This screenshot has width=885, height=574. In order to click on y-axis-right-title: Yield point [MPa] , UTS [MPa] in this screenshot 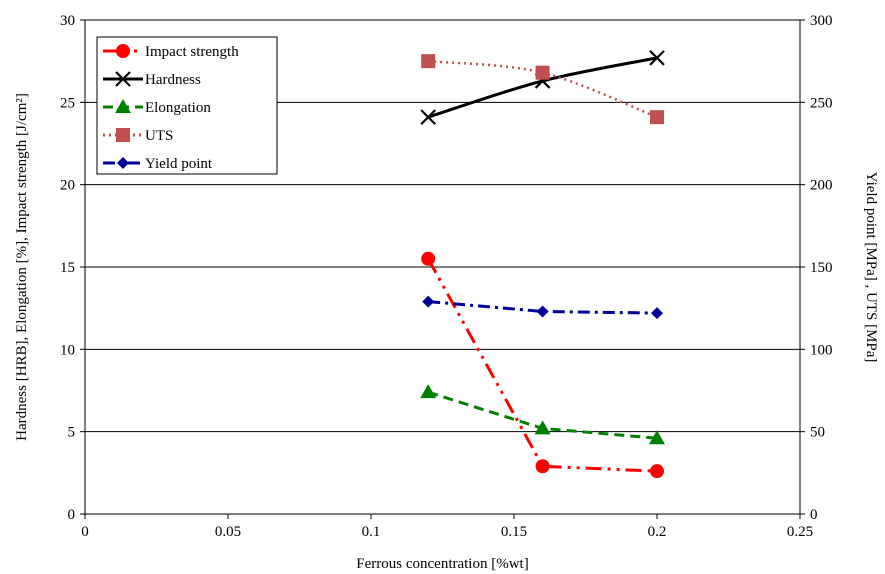, I will do `click(871, 267)`.